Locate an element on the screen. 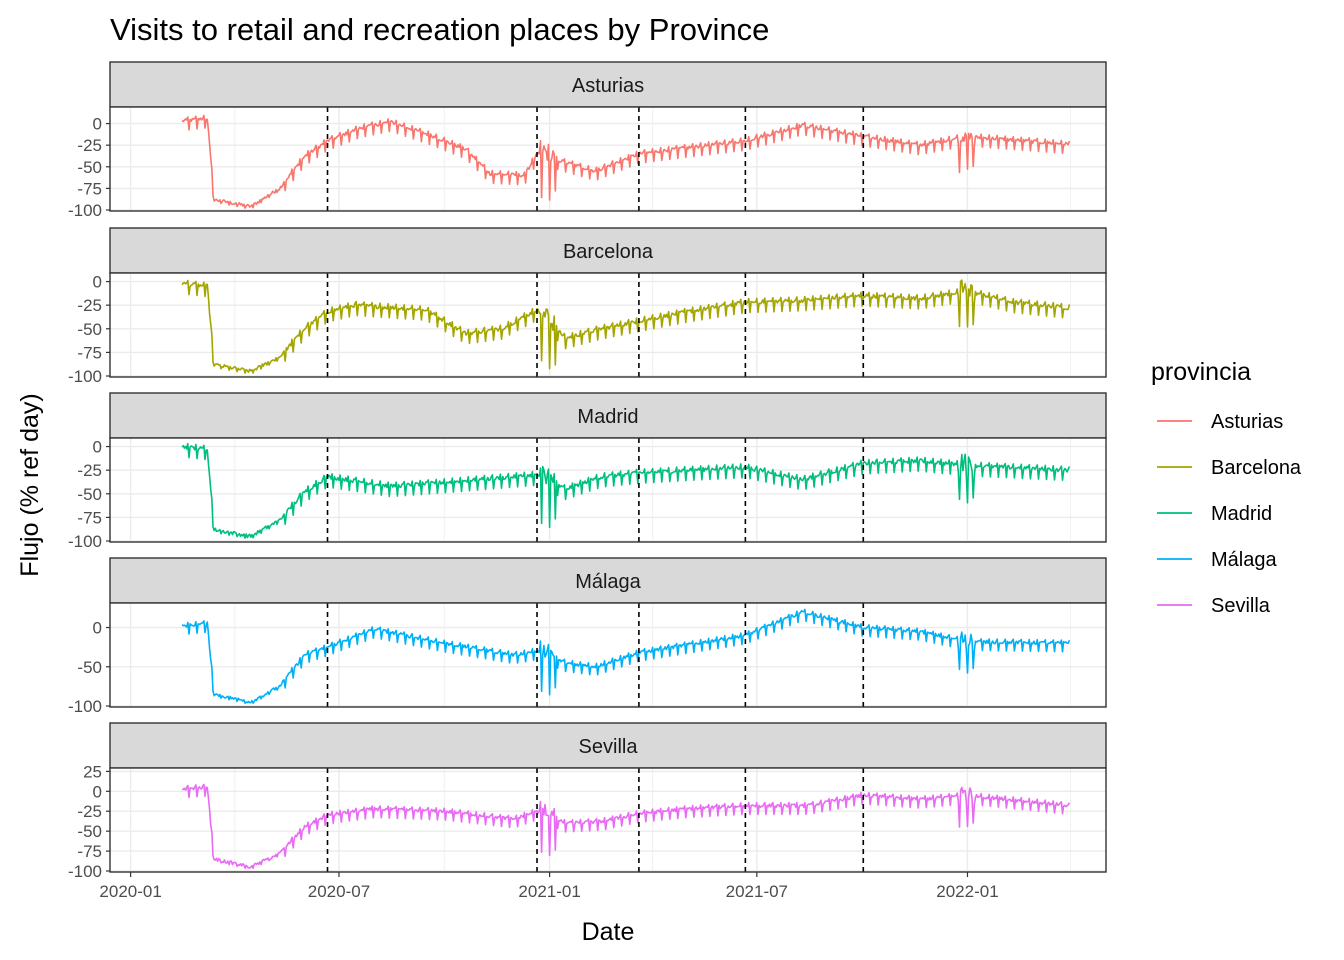  legend-label: Madrid is located at coordinates (1241, 514).